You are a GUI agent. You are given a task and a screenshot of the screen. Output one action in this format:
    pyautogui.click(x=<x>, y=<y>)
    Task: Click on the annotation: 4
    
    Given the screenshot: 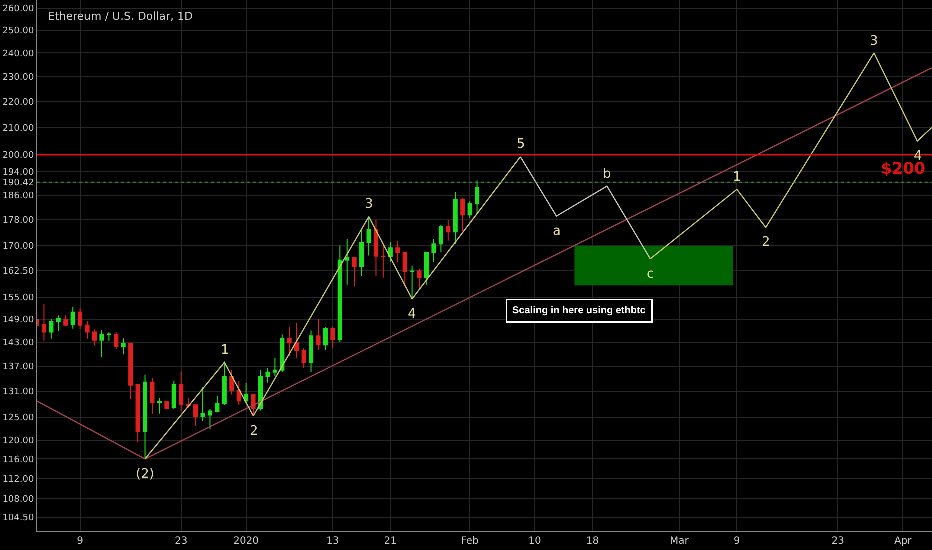 What is the action you would take?
    pyautogui.click(x=412, y=314)
    